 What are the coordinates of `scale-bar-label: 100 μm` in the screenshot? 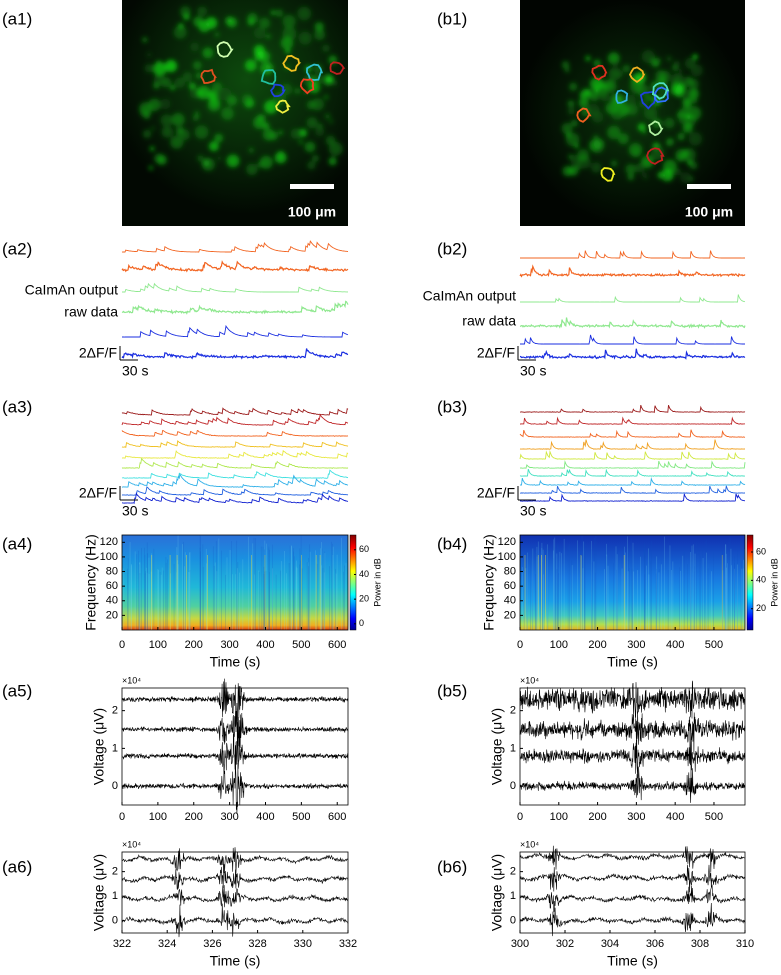 It's located at (709, 212).